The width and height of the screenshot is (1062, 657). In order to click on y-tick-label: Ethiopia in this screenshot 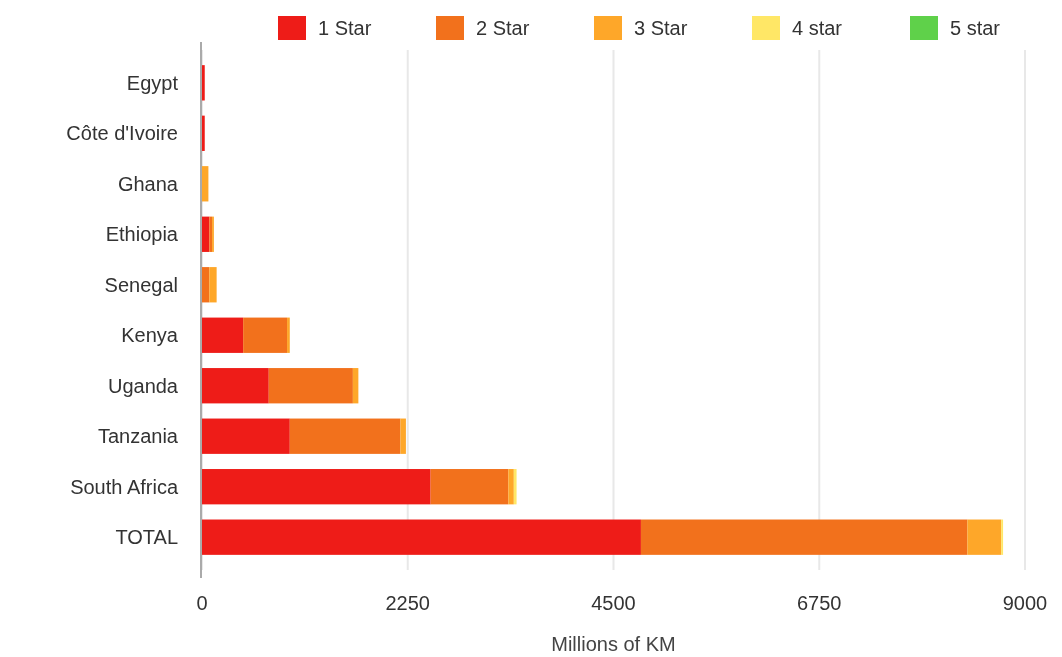, I will do `click(142, 234)`.